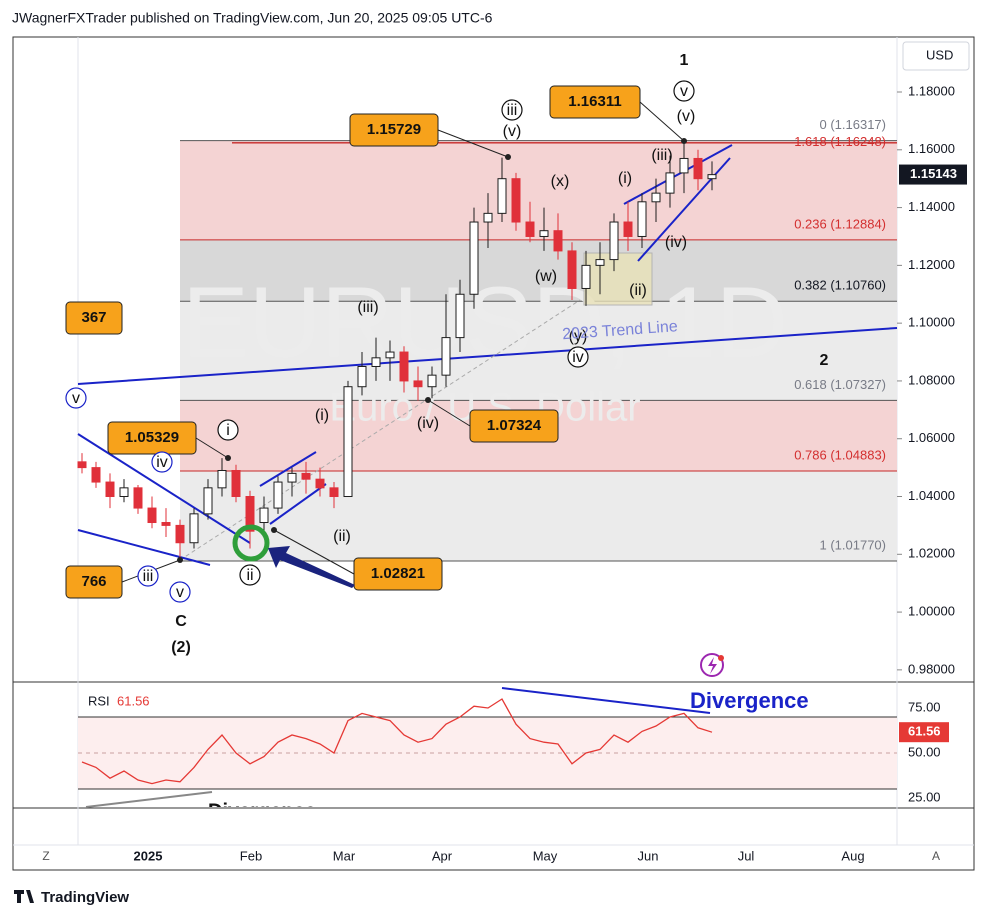  I want to click on y-tick-label: 1.00000, so click(931, 611).